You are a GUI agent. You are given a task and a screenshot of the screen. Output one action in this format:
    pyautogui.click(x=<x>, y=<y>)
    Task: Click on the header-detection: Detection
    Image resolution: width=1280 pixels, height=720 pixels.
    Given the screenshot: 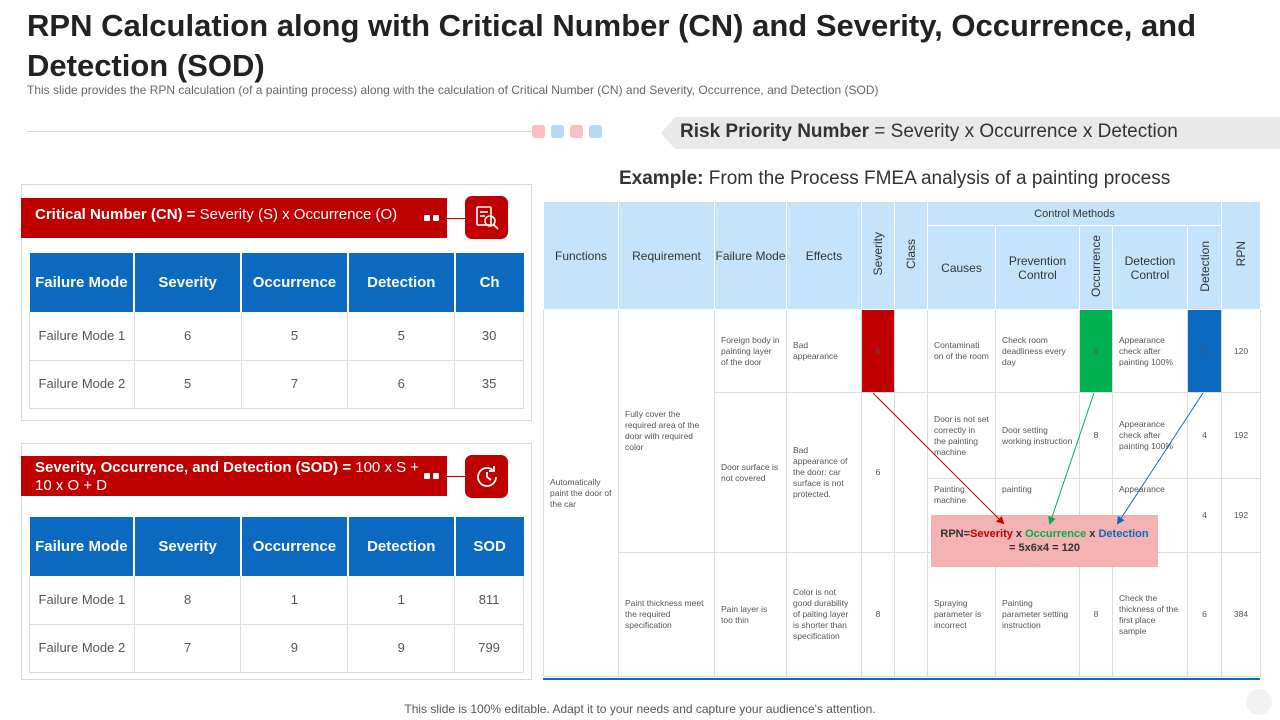 What is the action you would take?
    pyautogui.click(x=1204, y=267)
    